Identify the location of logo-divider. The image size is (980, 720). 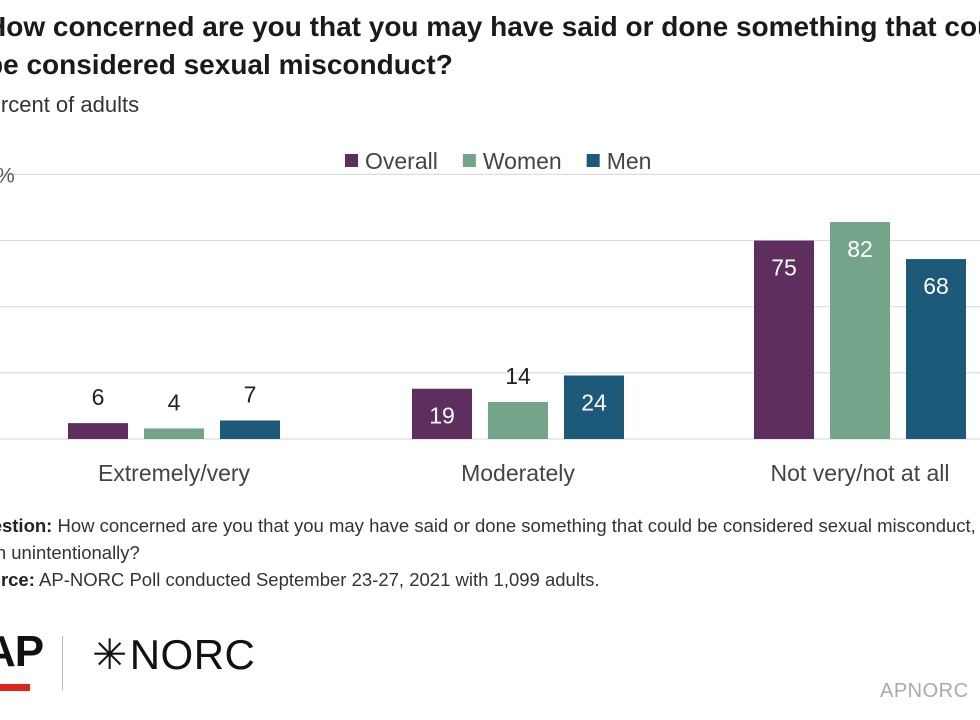
(62, 663).